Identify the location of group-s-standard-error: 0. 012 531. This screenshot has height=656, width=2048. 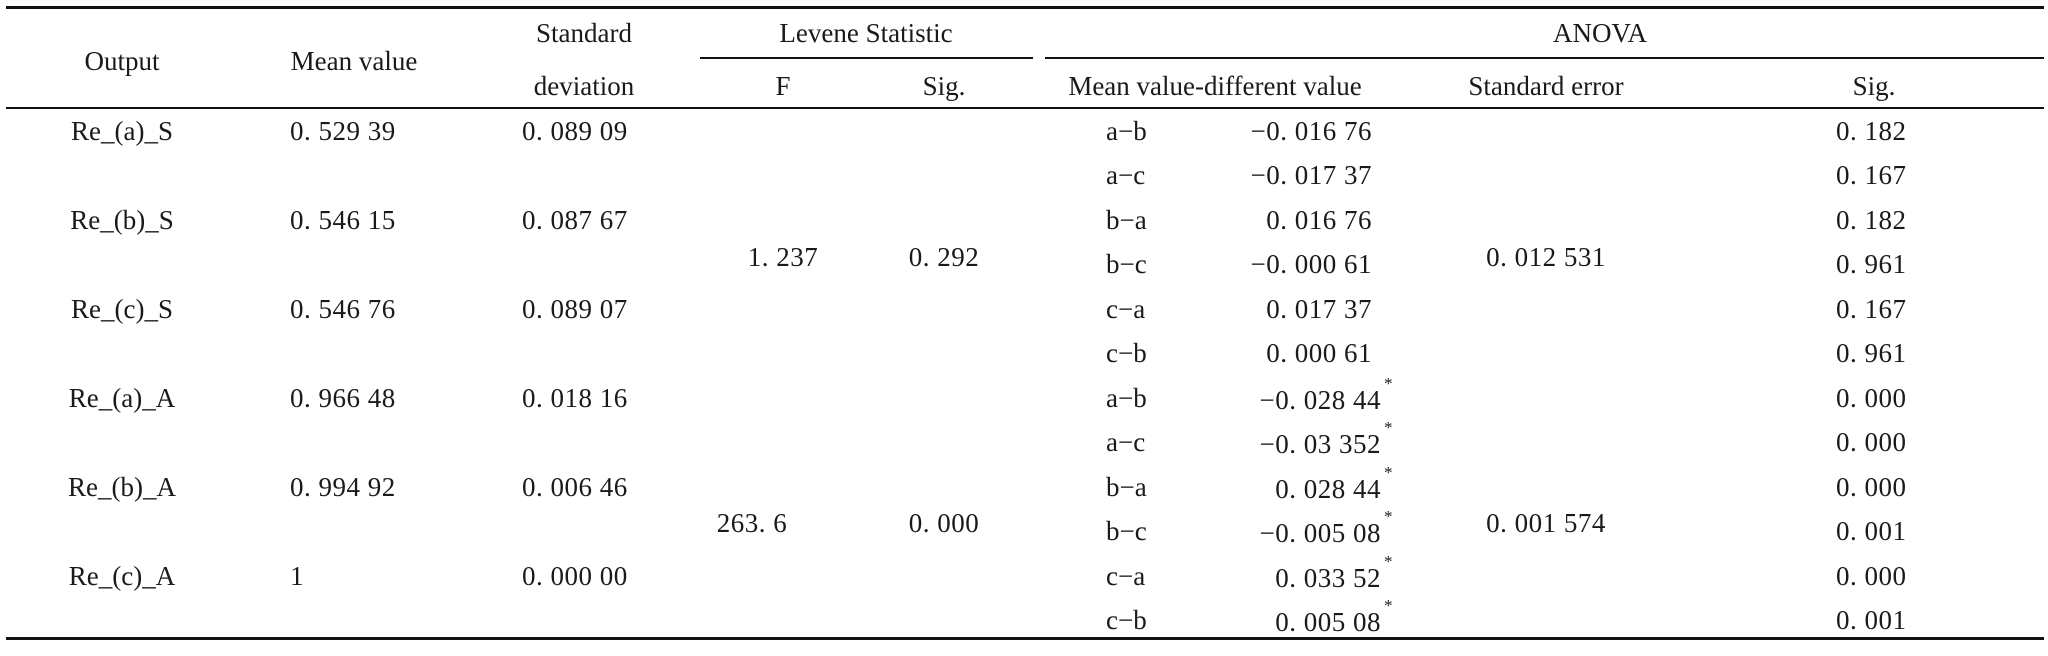
(1546, 257).